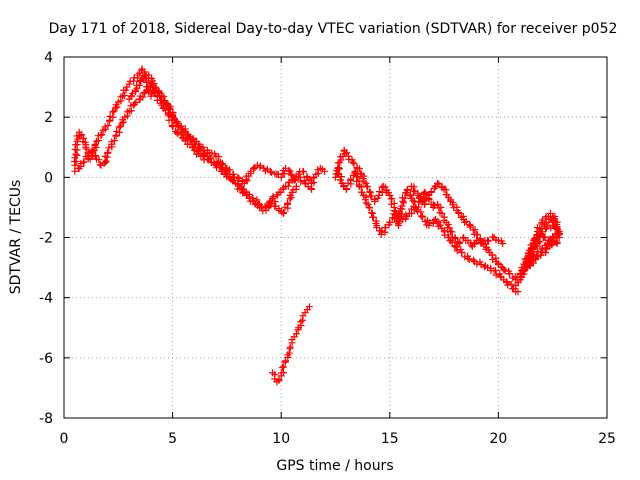  I want to click on y-tick-label: -6, so click(46, 359).